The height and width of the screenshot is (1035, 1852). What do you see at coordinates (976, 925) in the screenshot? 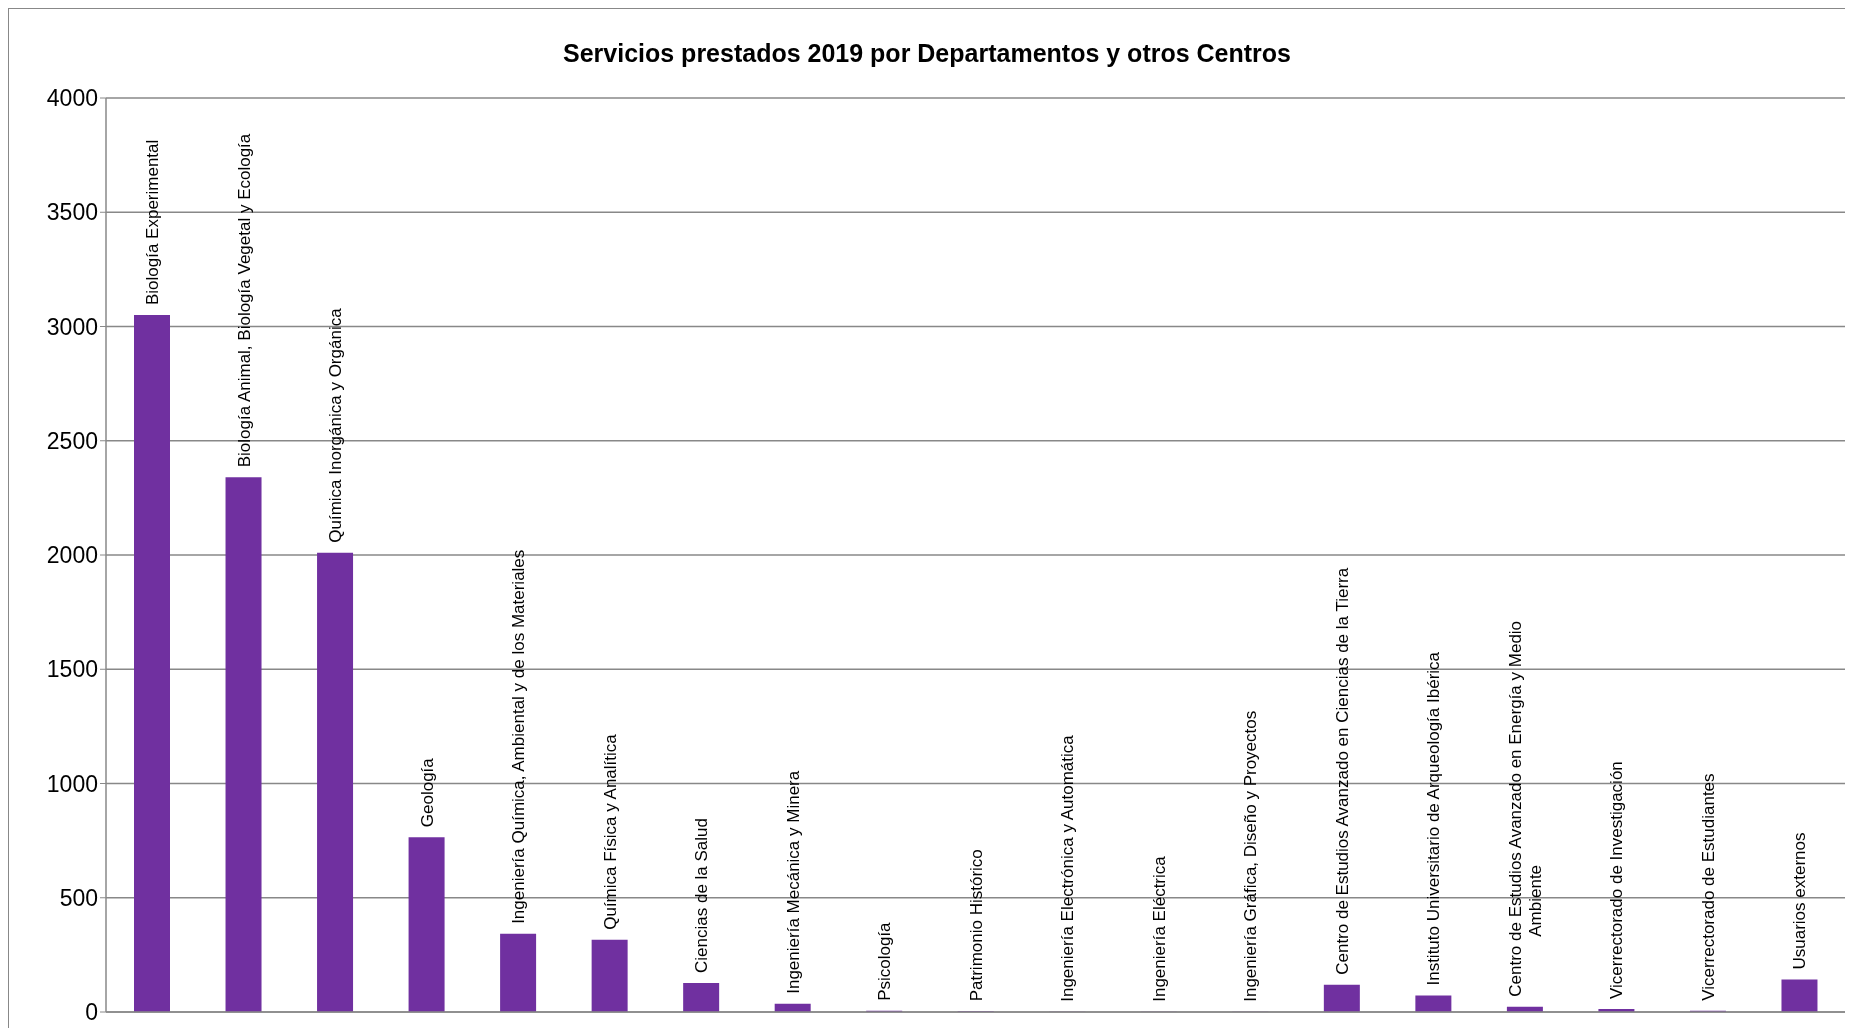
I see `x-tick-label: Patrimonio Histórico` at bounding box center [976, 925].